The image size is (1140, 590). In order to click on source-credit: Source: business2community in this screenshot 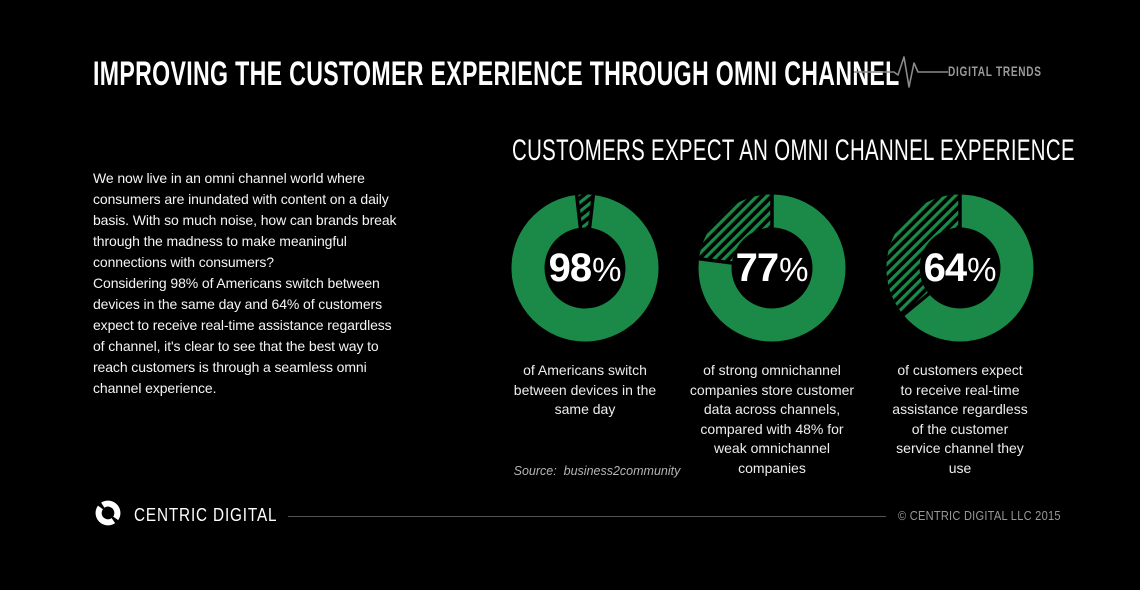, I will do `click(597, 471)`.